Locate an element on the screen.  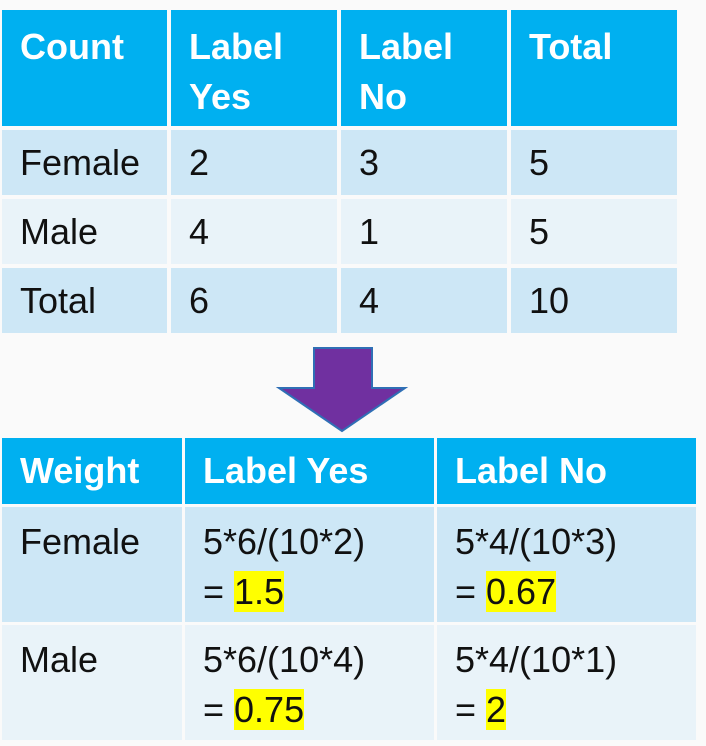
weight-header-weight: Weight is located at coordinates (92, 471).